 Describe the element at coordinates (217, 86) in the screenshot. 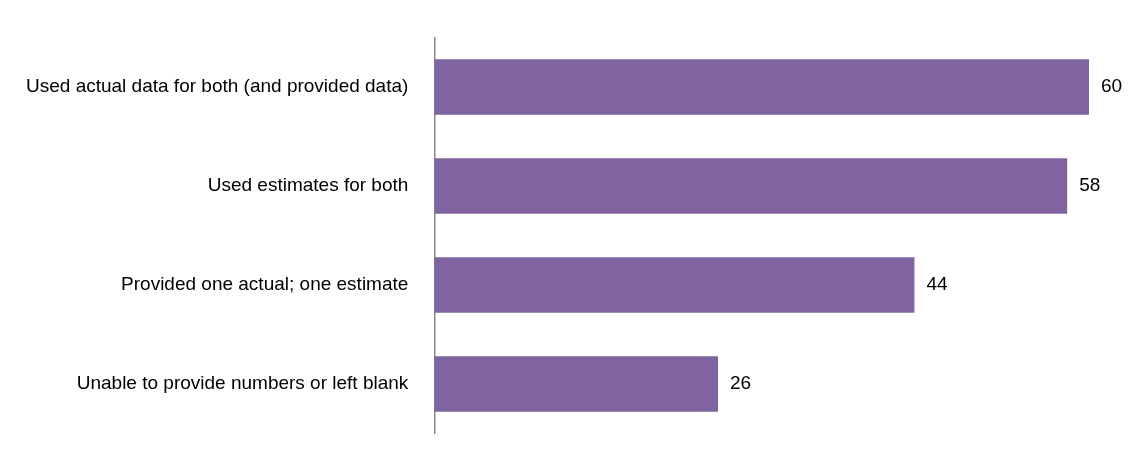

I see `y-tick-label: Used actual data for both (and provided data)` at that location.